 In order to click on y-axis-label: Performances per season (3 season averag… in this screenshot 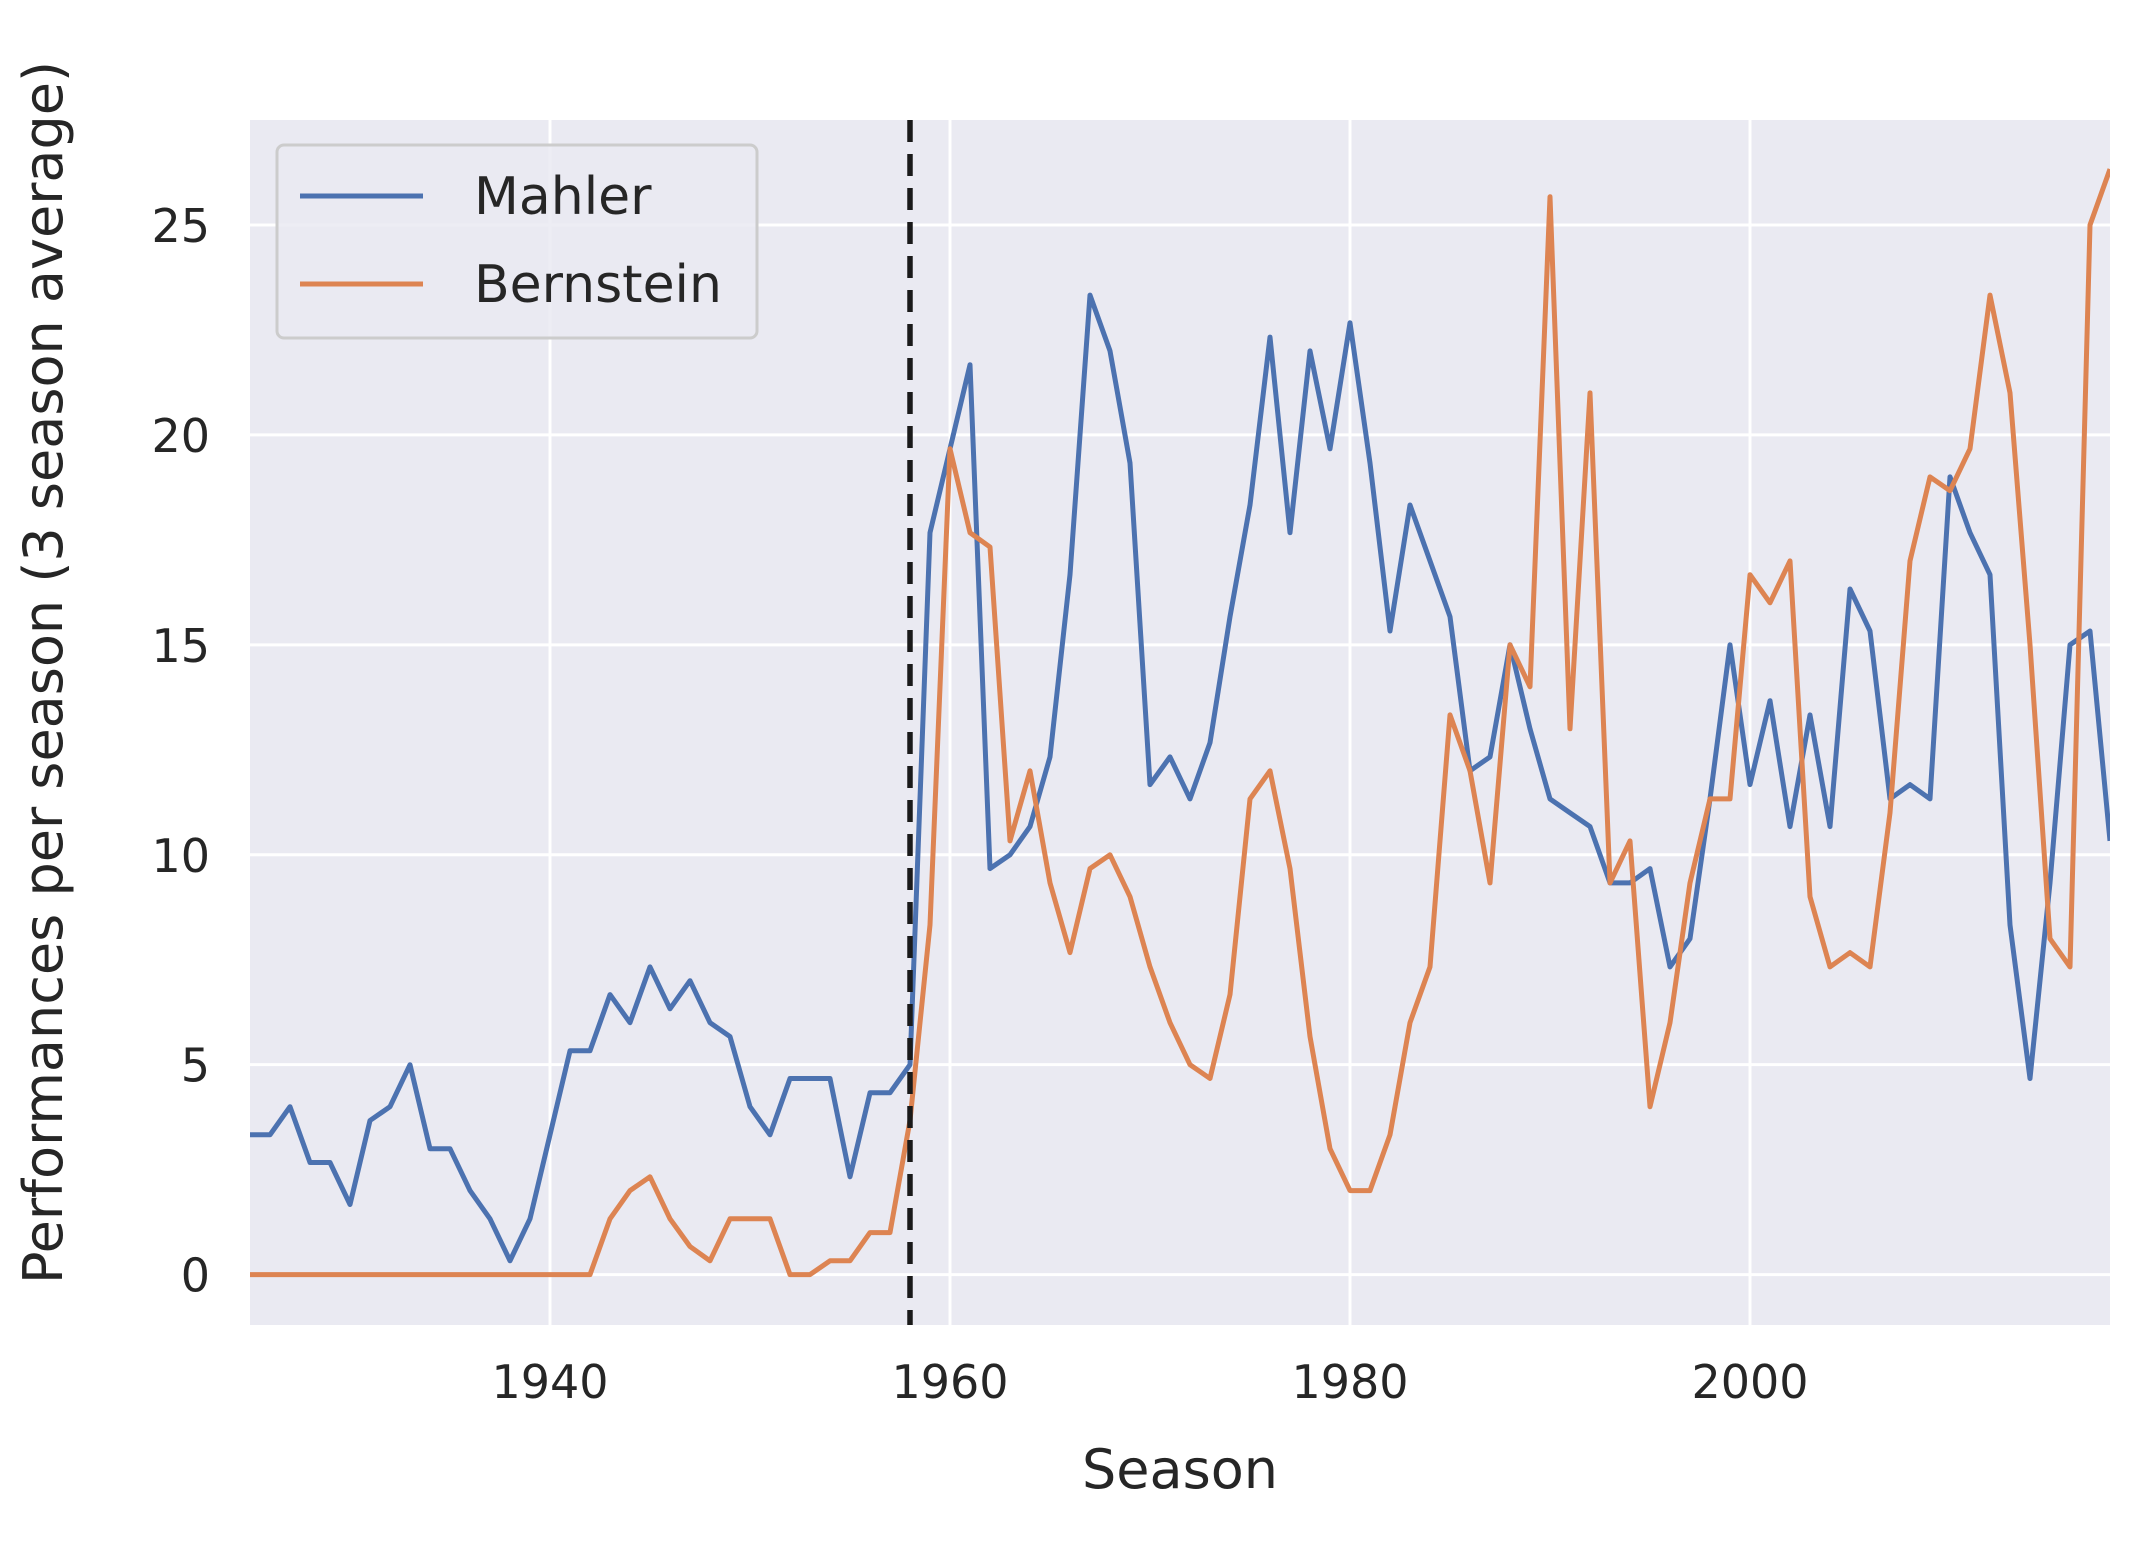, I will do `click(43, 672)`.